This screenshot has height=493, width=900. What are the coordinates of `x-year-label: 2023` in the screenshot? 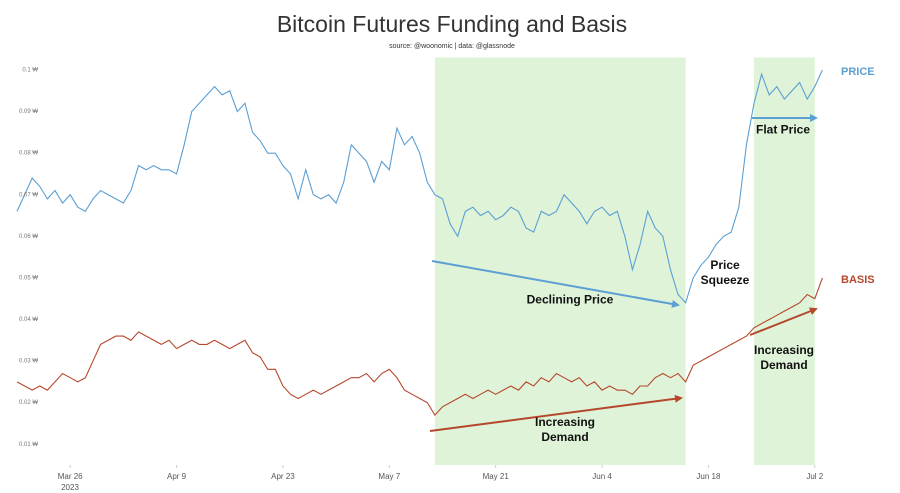 It's located at (70, 487).